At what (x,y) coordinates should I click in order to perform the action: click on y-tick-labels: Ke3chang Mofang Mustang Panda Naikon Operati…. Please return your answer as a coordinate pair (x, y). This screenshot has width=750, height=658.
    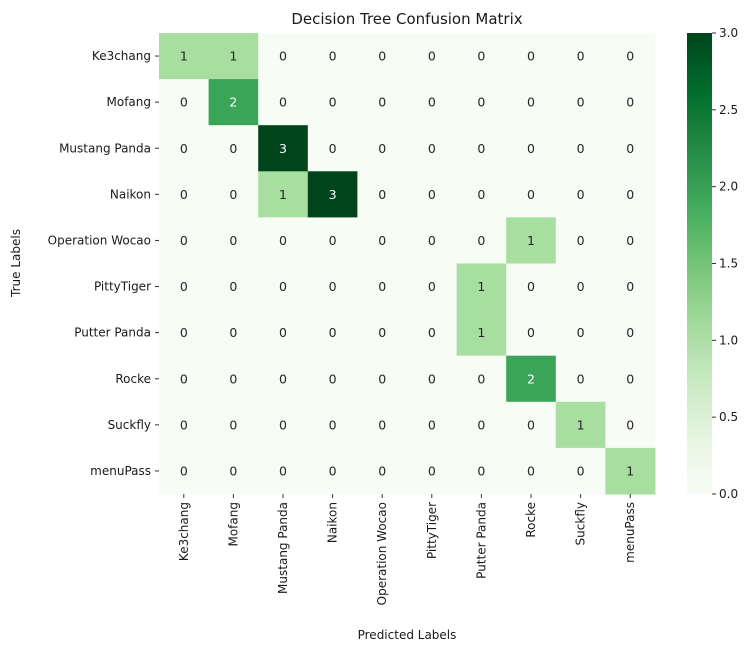
    Looking at the image, I should click on (103, 263).